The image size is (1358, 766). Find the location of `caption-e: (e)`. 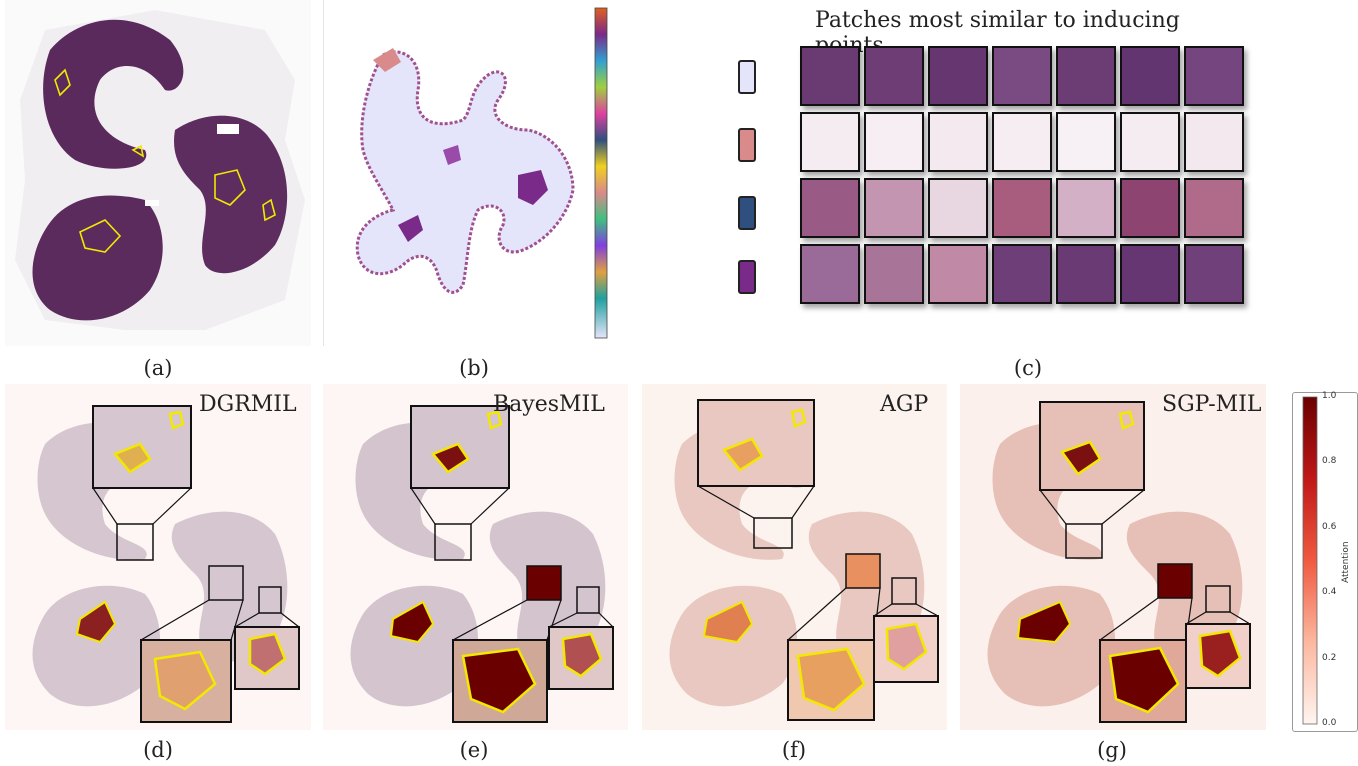

caption-e: (e) is located at coordinates (474, 750).